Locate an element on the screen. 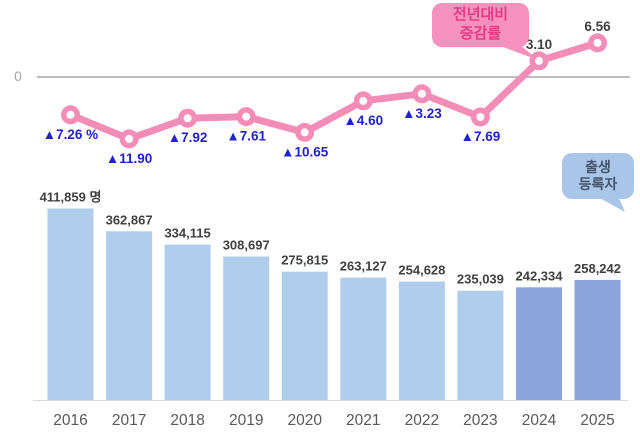 The width and height of the screenshot is (640, 435). bar-series-callout-line2: 등록자 is located at coordinates (598, 184).